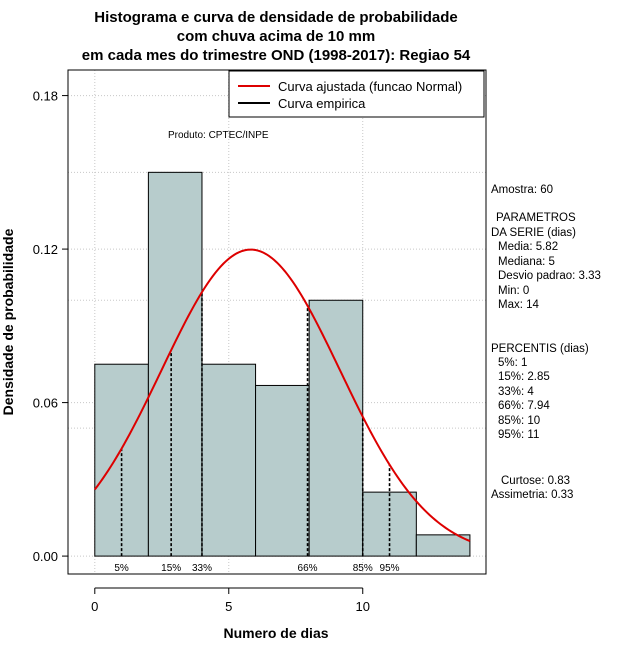  Describe the element at coordinates (370, 86) in the screenshot. I see `legend-fitted-label: Curva ajustada (funcao Normal)` at that location.